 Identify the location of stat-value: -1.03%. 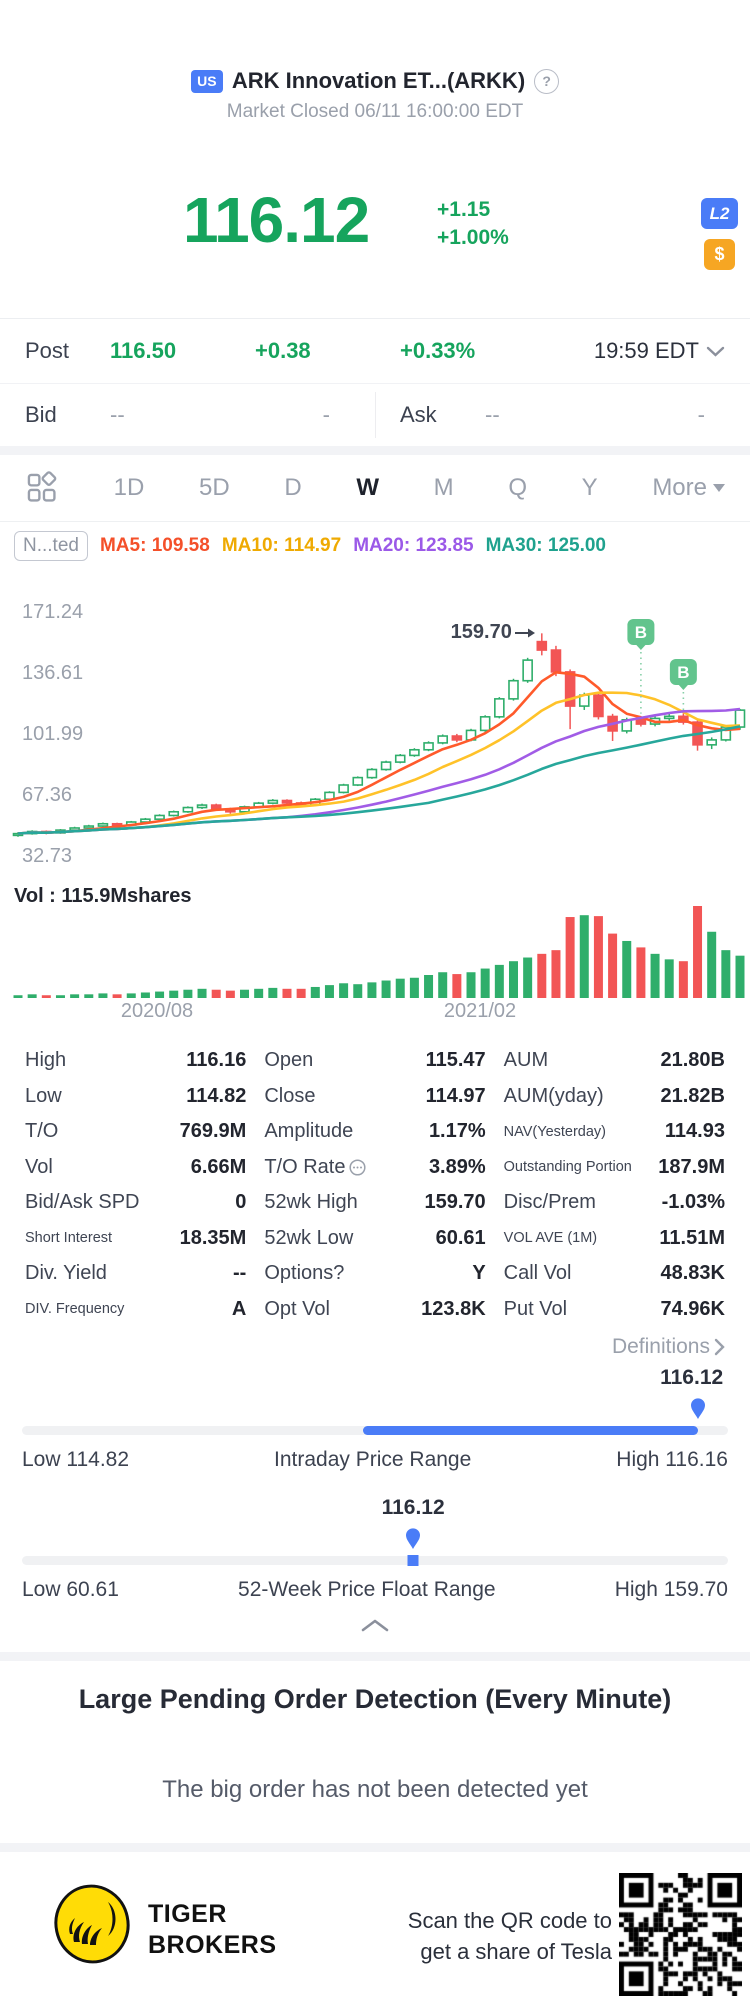
(693, 1202).